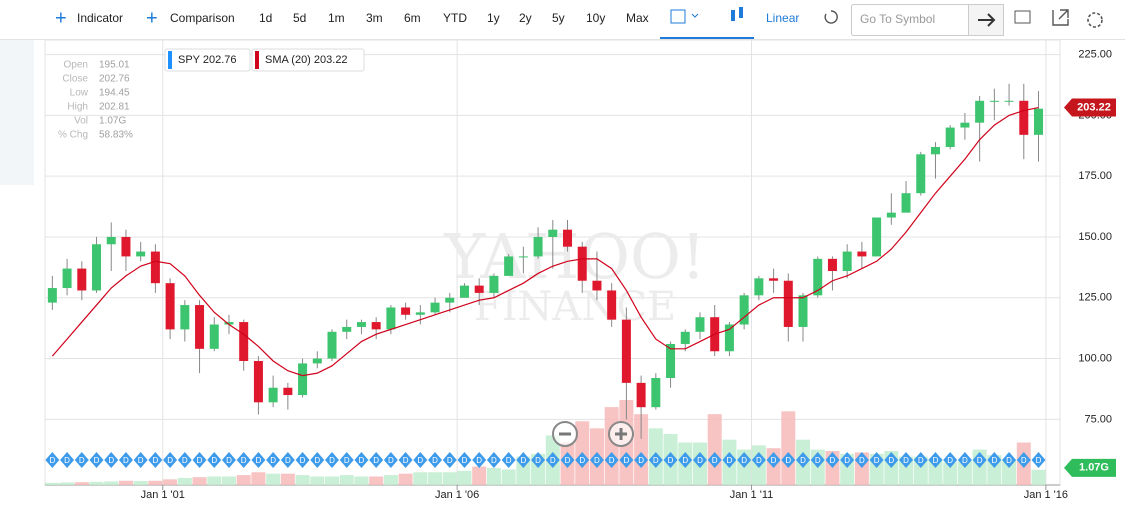 The width and height of the screenshot is (1125, 512). What do you see at coordinates (493, 18) in the screenshot?
I see `range-button: 1y` at bounding box center [493, 18].